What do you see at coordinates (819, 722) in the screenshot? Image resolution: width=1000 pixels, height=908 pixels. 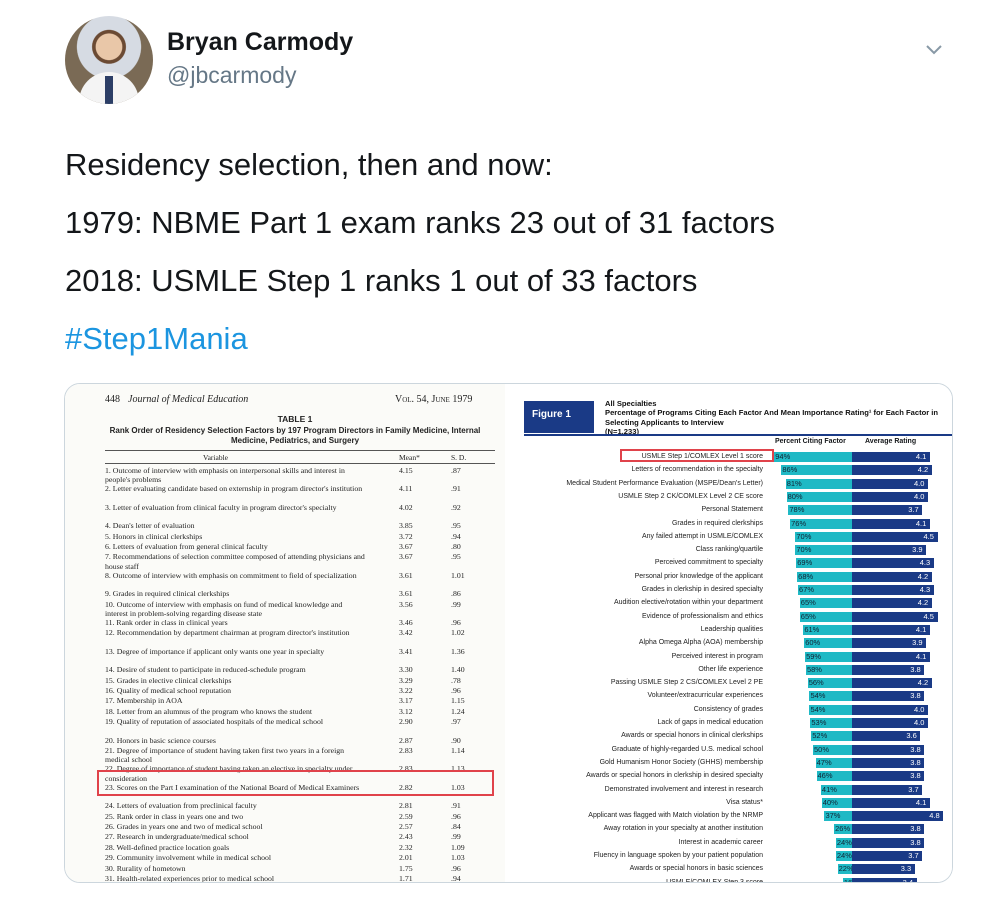 I see `percent-label: 53%` at bounding box center [819, 722].